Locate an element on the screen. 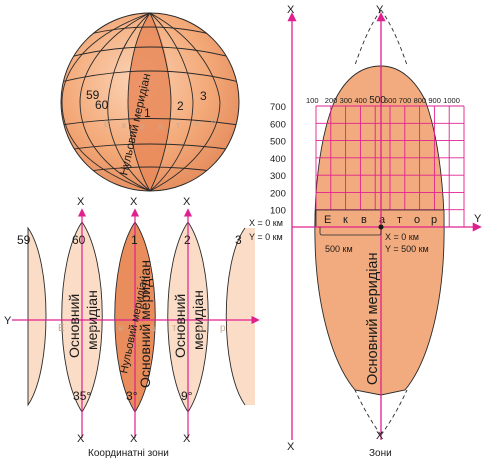  zone-60-degree-value: 3 is located at coordinates (76, 396).